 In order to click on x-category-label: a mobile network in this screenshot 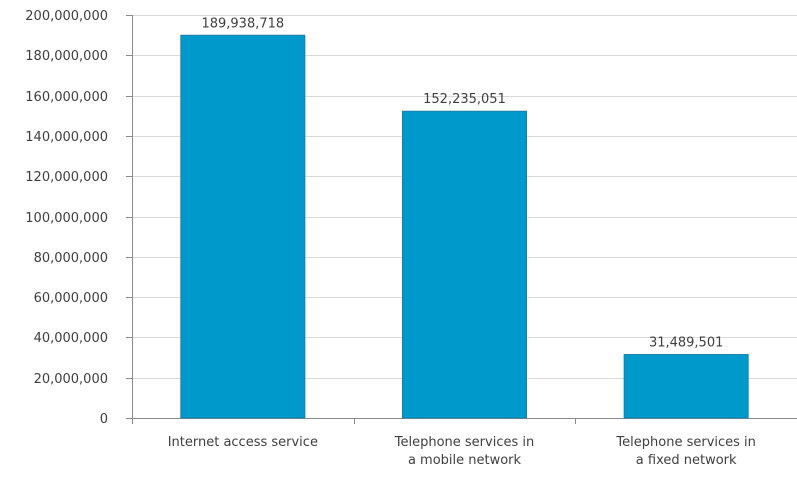, I will do `click(465, 460)`.